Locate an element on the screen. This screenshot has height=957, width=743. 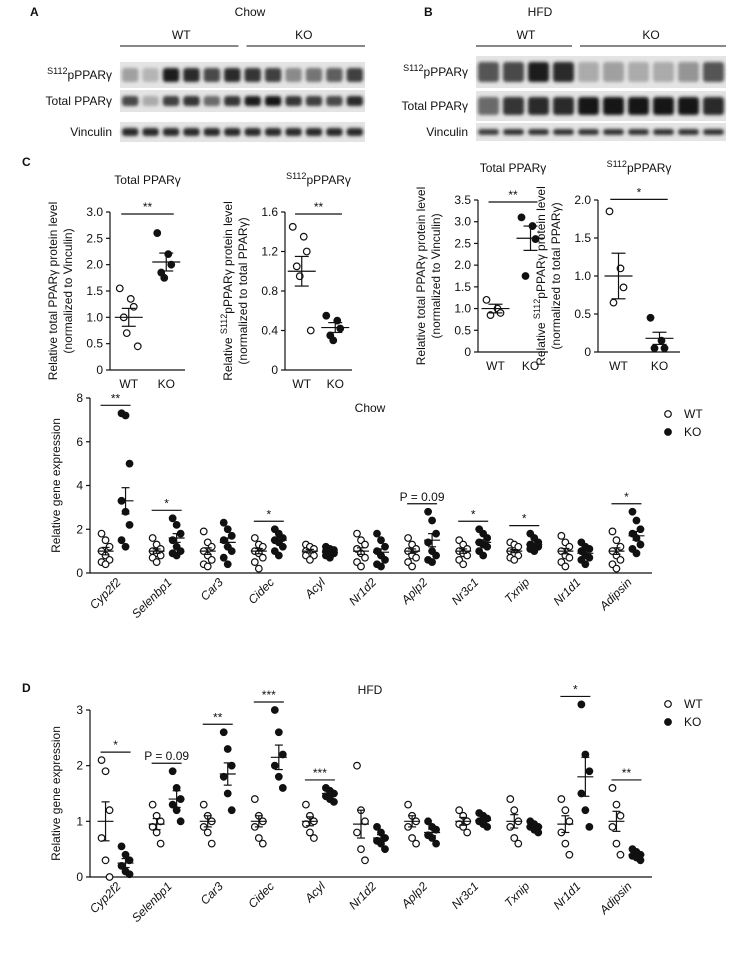
y-tick-label: 0.5 is located at coordinates (462, 330).